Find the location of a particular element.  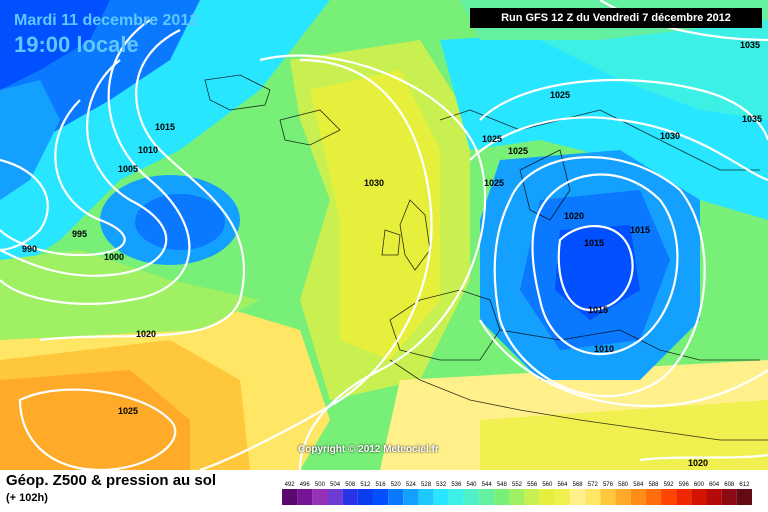

color-scale-tick: 508 is located at coordinates (350, 485).